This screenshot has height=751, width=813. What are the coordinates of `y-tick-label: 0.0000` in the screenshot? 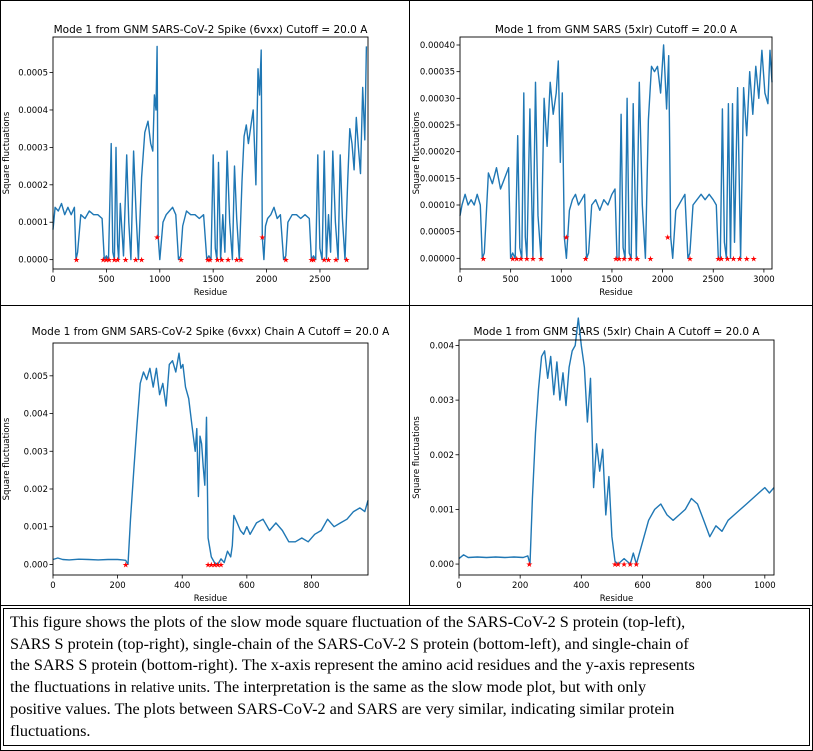 It's located at (33, 261).